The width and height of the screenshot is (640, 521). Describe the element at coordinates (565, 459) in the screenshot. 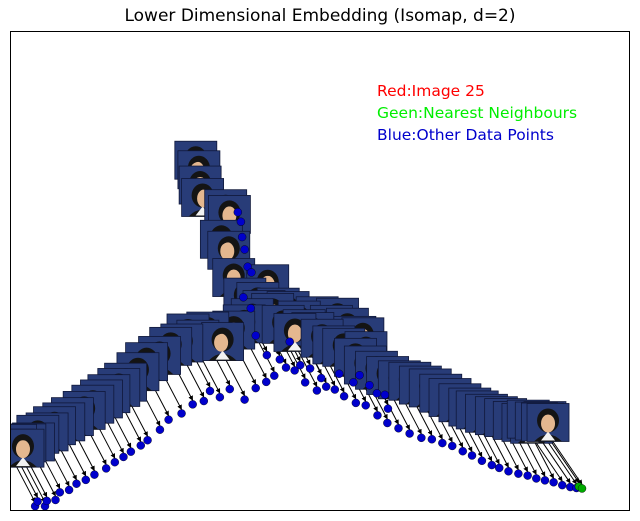

I see `arrow-line` at that location.